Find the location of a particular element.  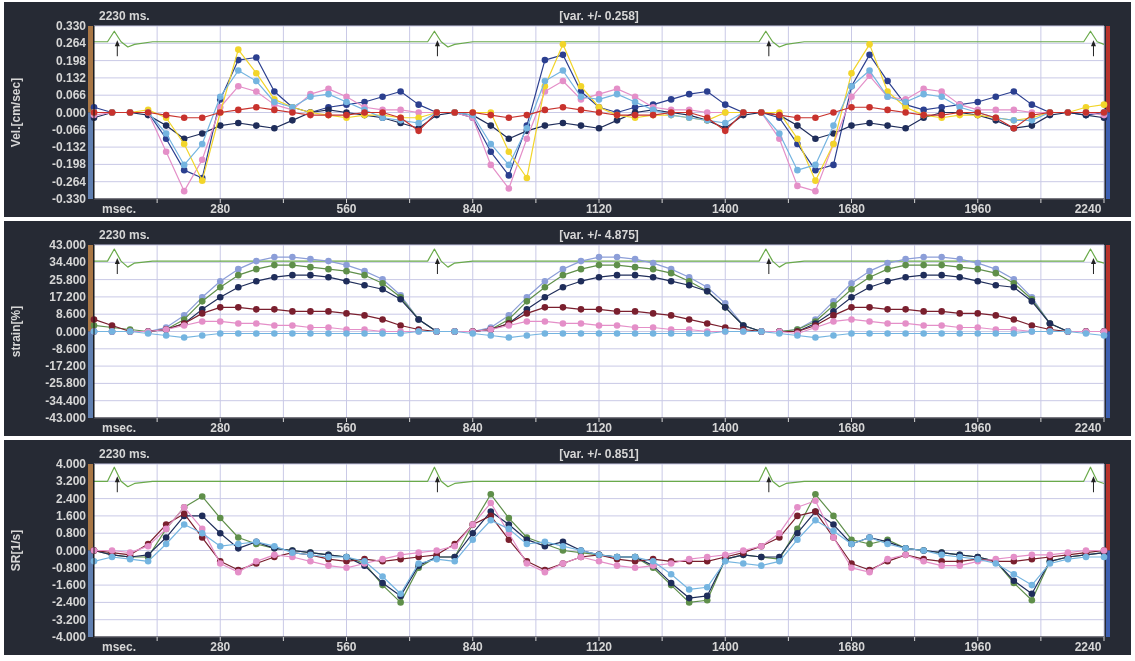

y-tick-label: 0.330 is located at coordinates (71, 26).